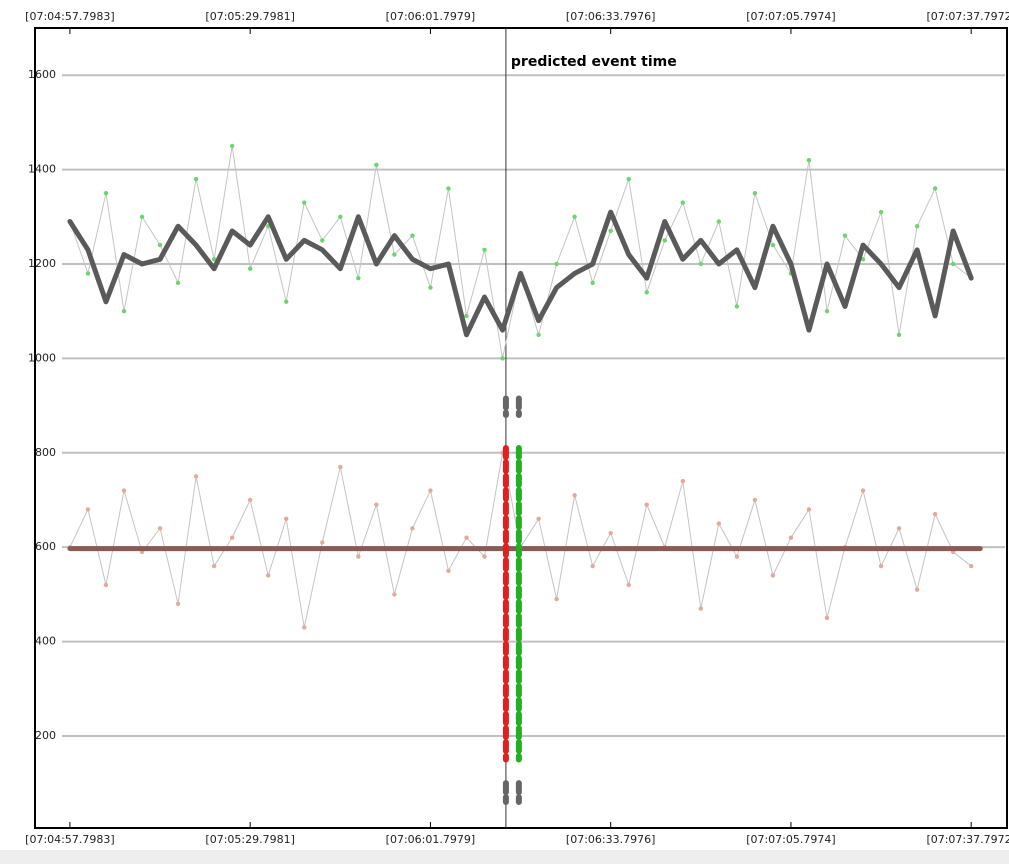 The height and width of the screenshot is (864, 1009). What do you see at coordinates (45, 735) in the screenshot?
I see `y-tick-label: 200` at bounding box center [45, 735].